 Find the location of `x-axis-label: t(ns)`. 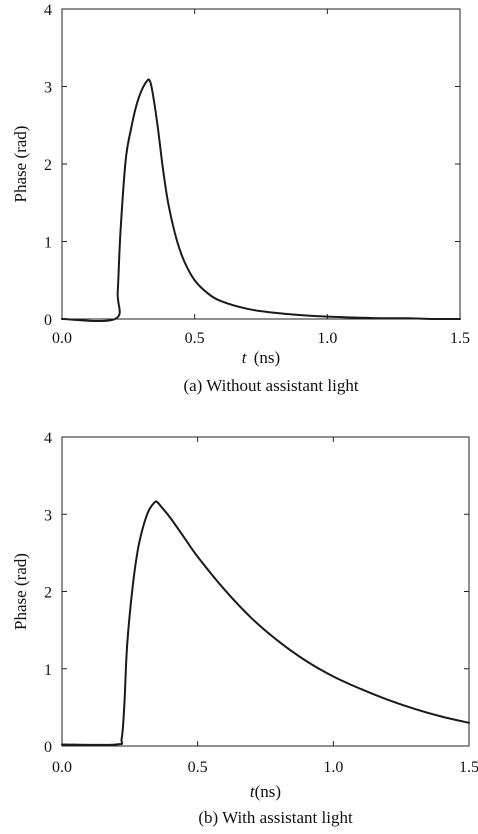

x-axis-label: t(ns) is located at coordinates (265, 791).